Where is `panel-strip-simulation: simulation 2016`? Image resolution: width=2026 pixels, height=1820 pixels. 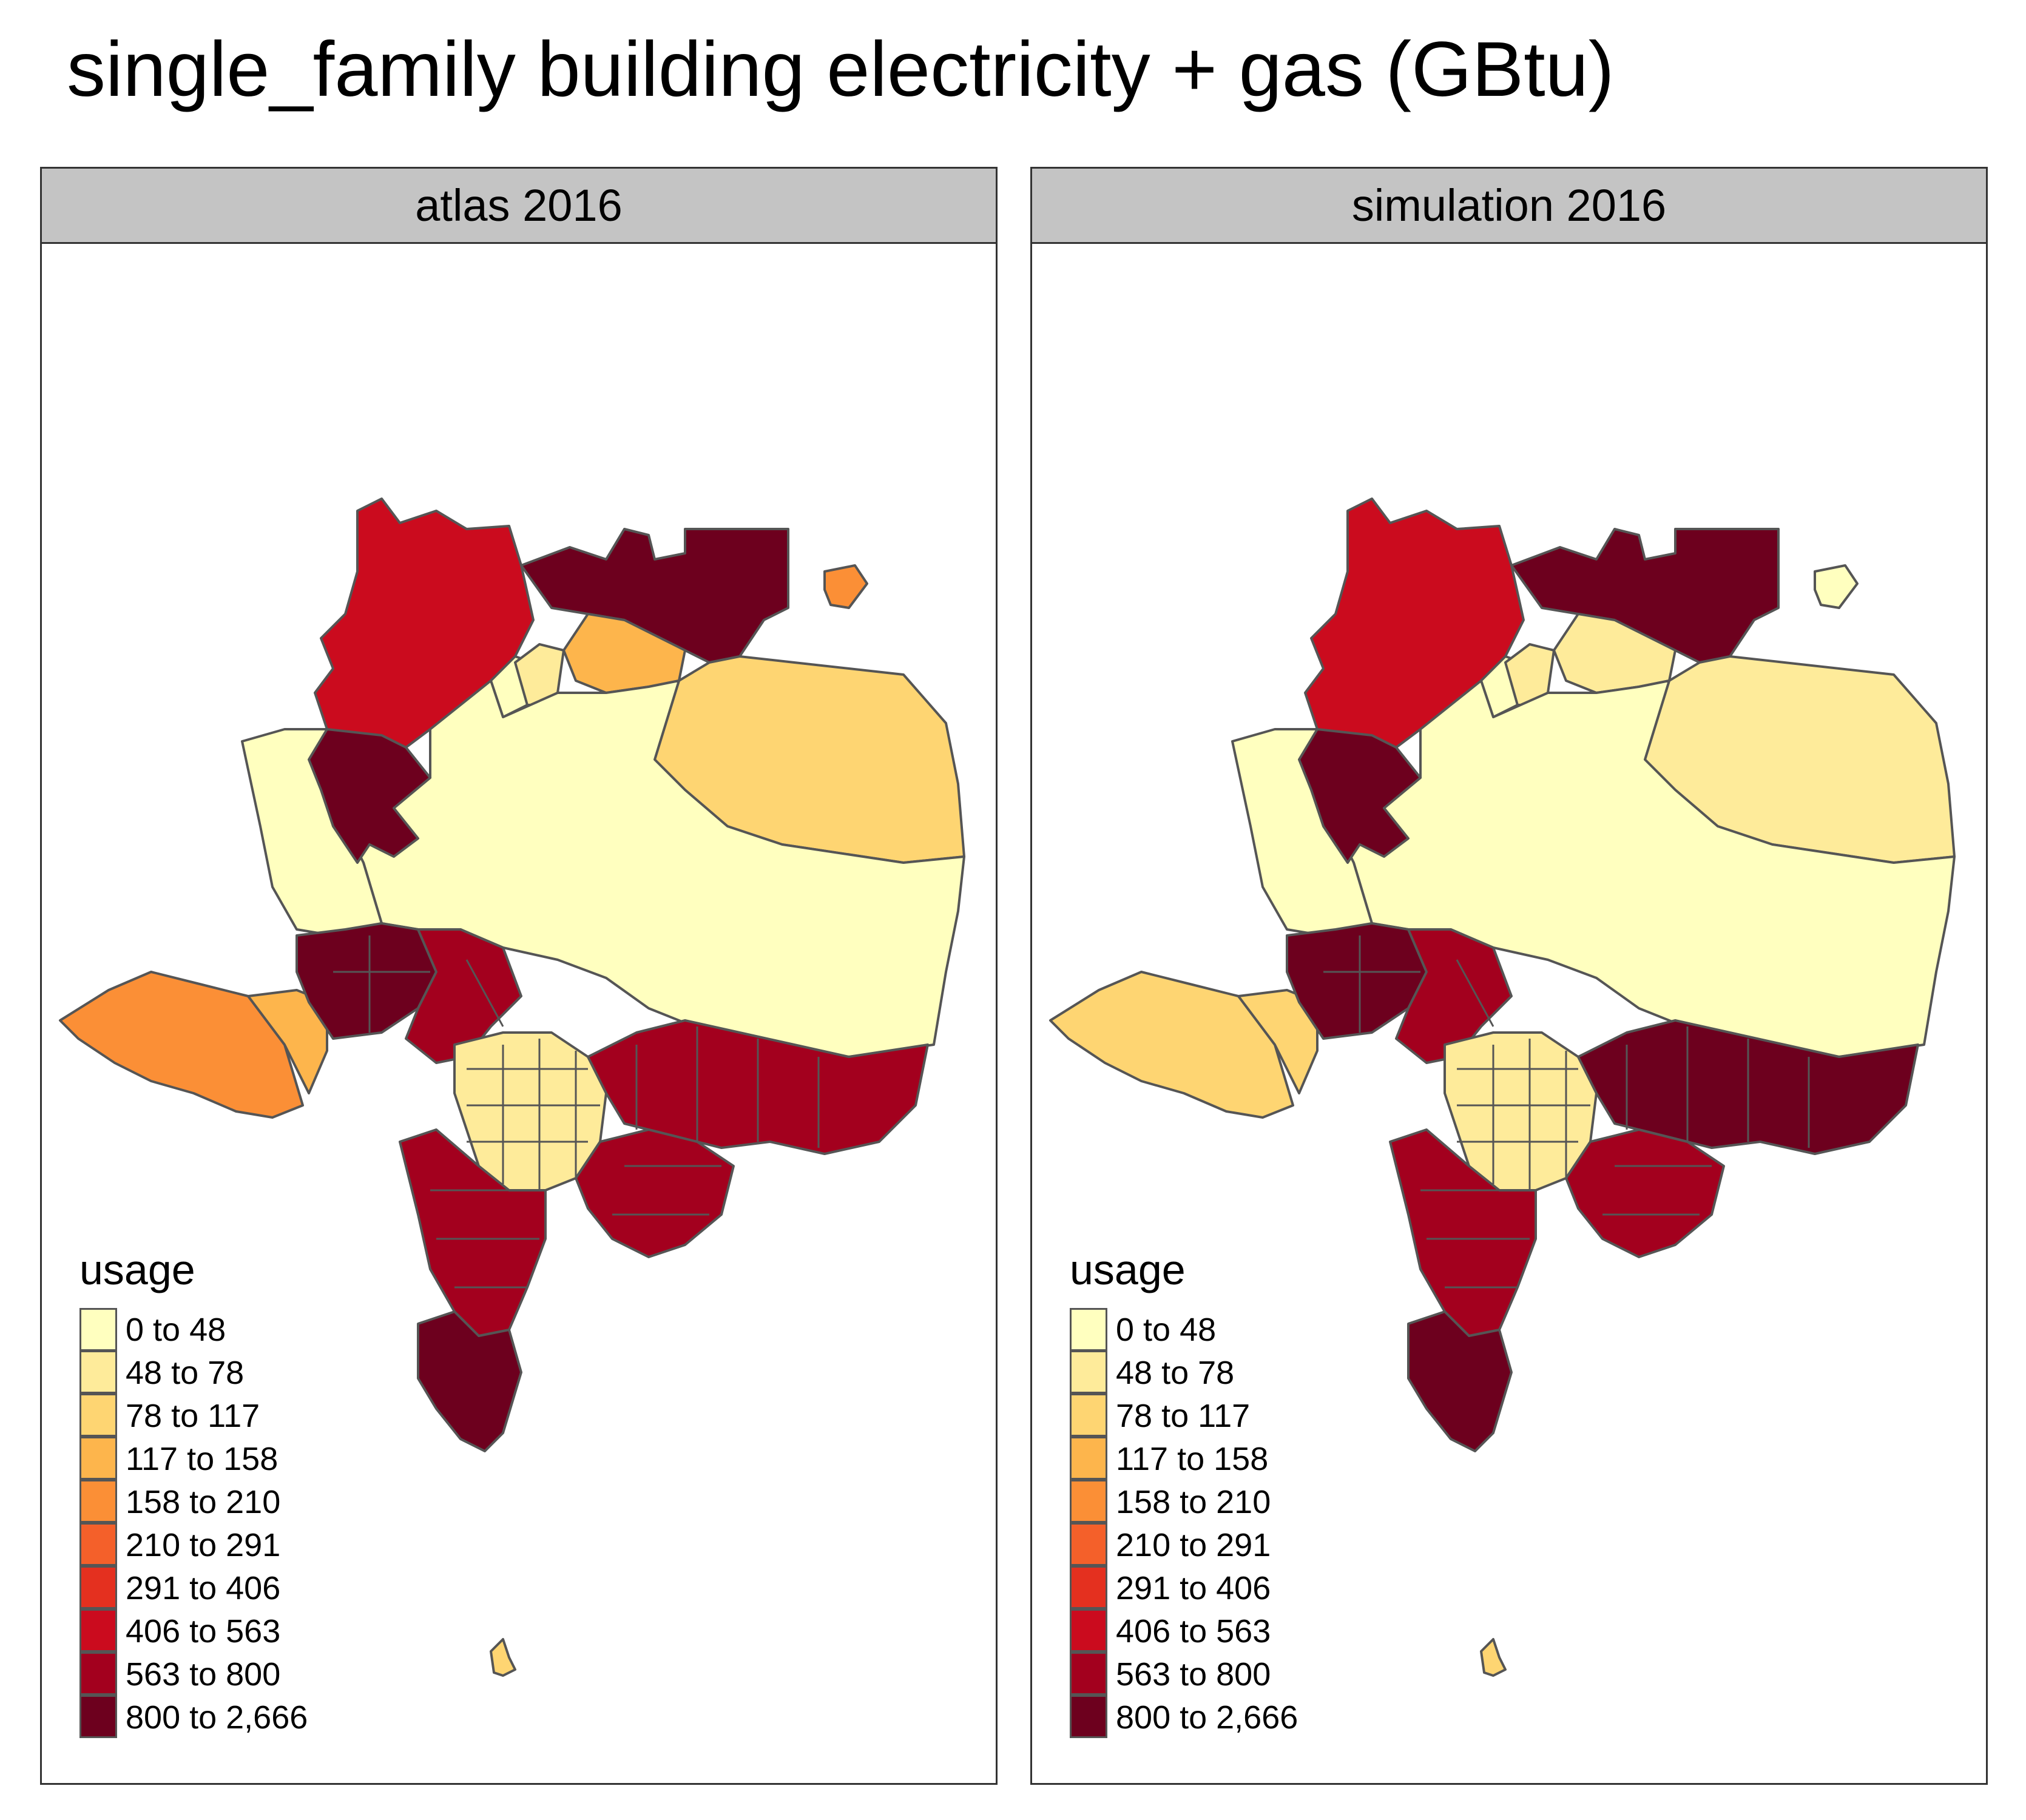 panel-strip-simulation: simulation 2016 is located at coordinates (1509, 206).